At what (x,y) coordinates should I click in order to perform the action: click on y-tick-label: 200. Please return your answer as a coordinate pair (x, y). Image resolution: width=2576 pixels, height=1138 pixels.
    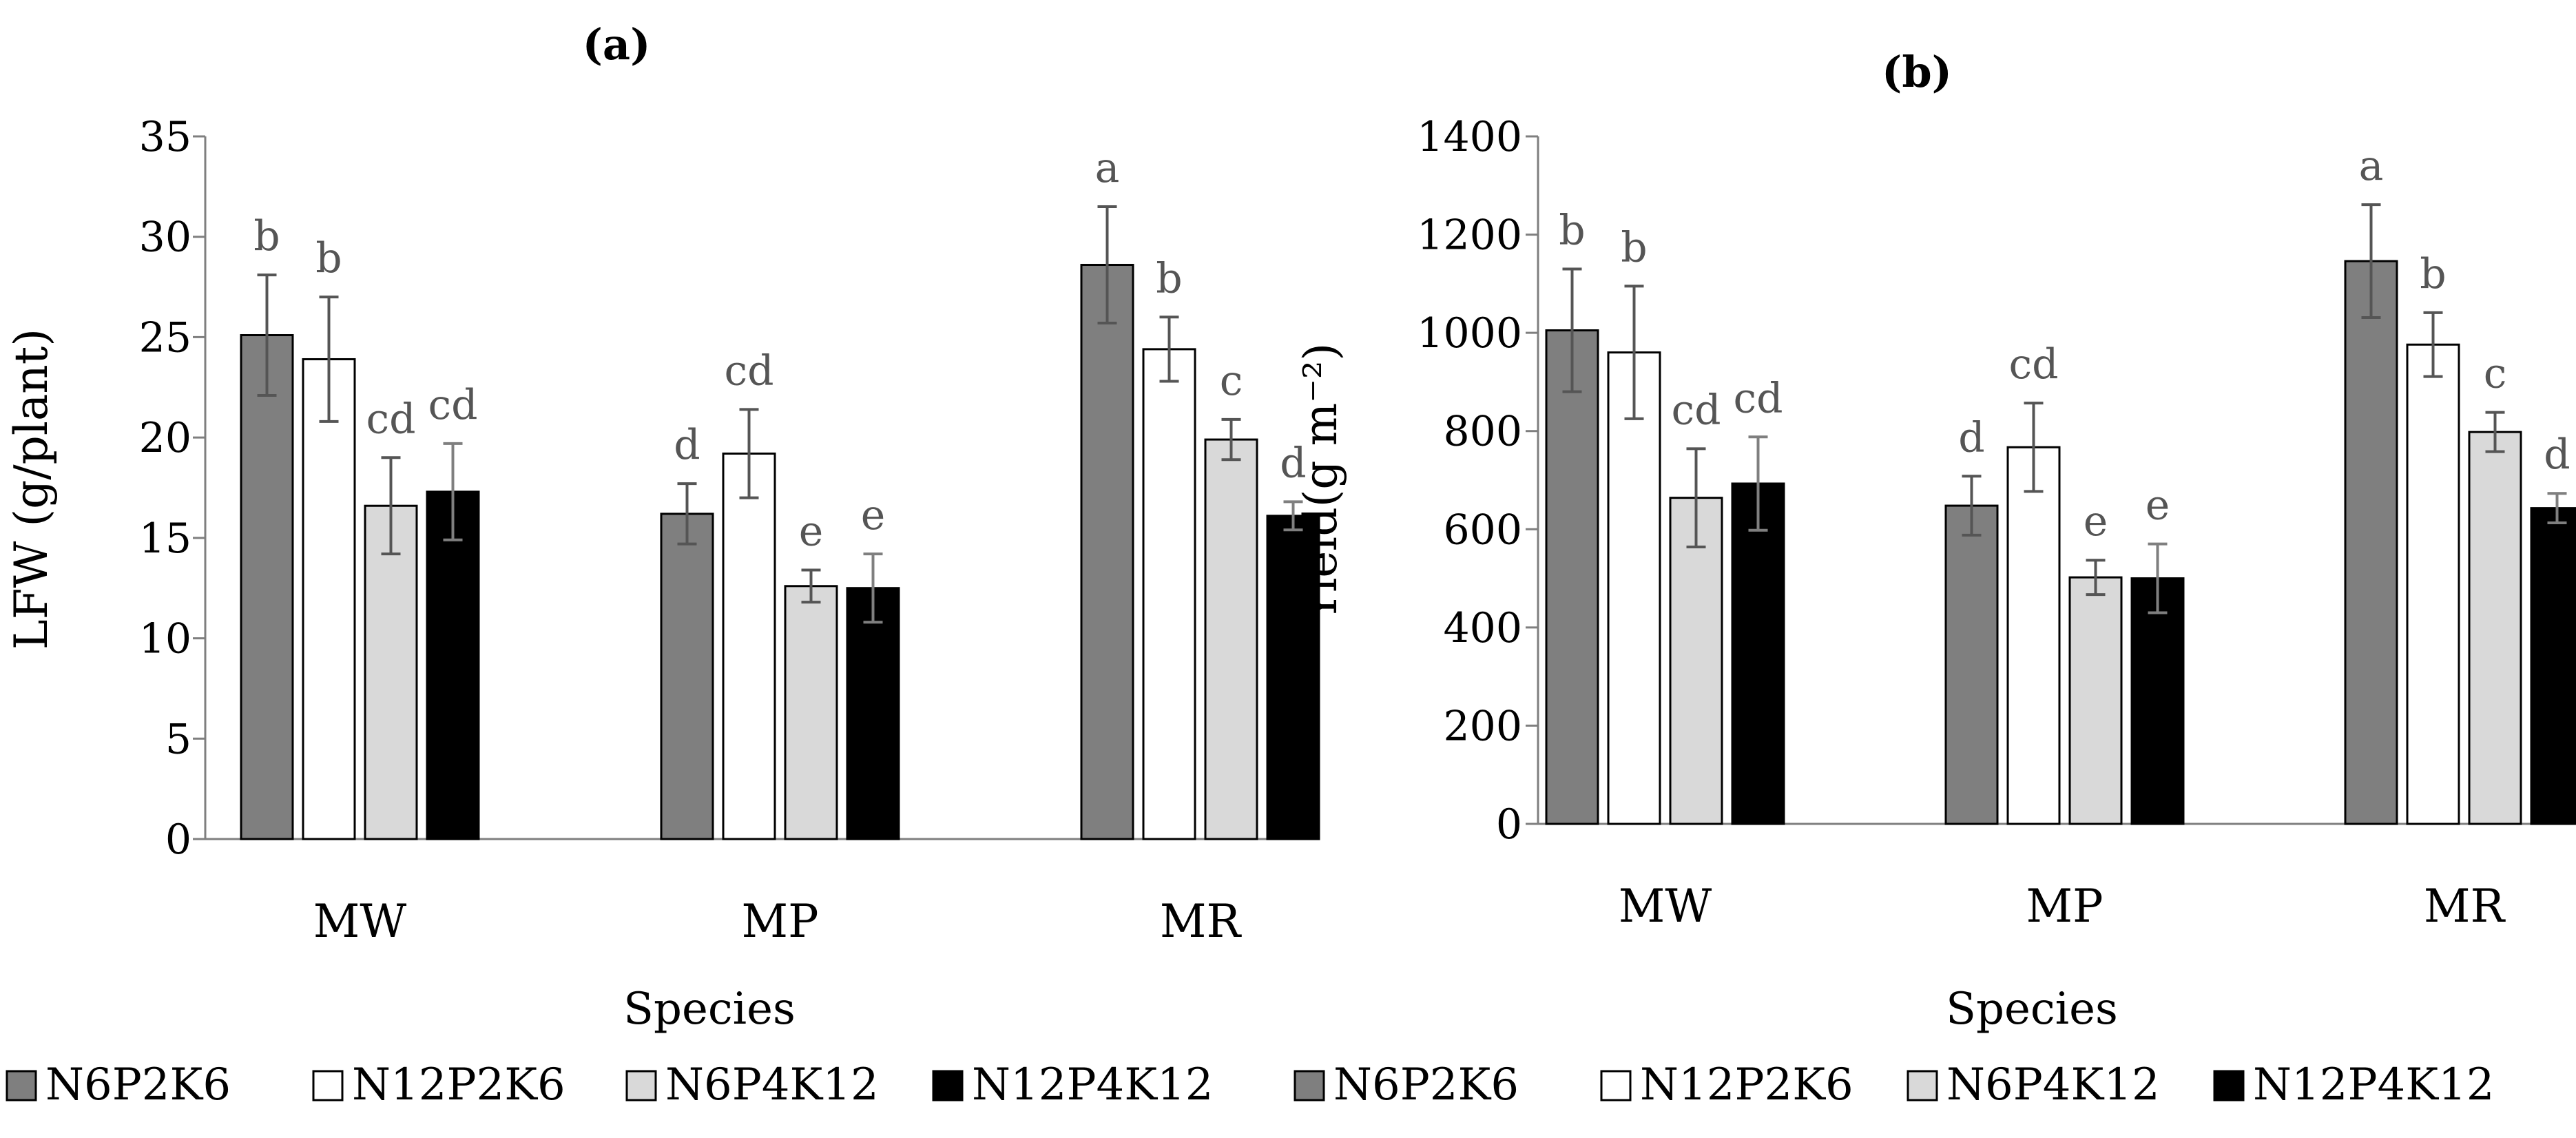
    Looking at the image, I should click on (1483, 726).